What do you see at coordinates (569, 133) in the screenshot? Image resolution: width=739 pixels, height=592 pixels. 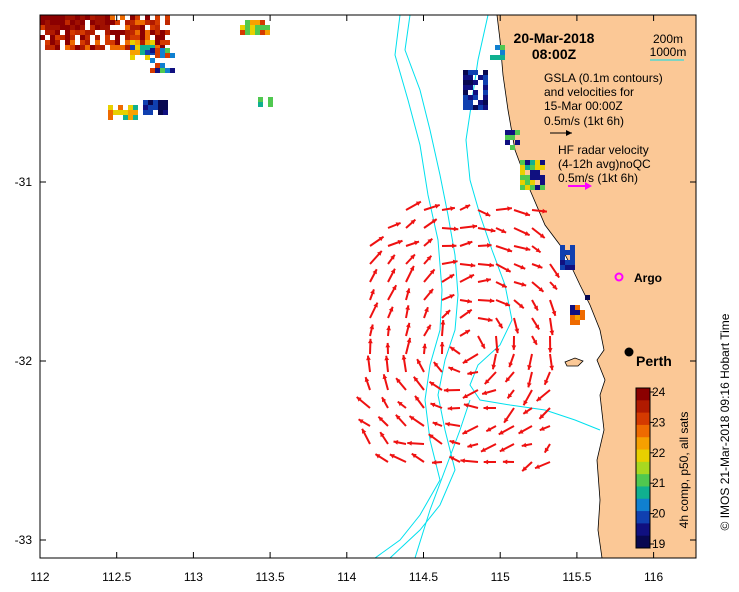 I see `gsla-legend-arrowhead-icon` at bounding box center [569, 133].